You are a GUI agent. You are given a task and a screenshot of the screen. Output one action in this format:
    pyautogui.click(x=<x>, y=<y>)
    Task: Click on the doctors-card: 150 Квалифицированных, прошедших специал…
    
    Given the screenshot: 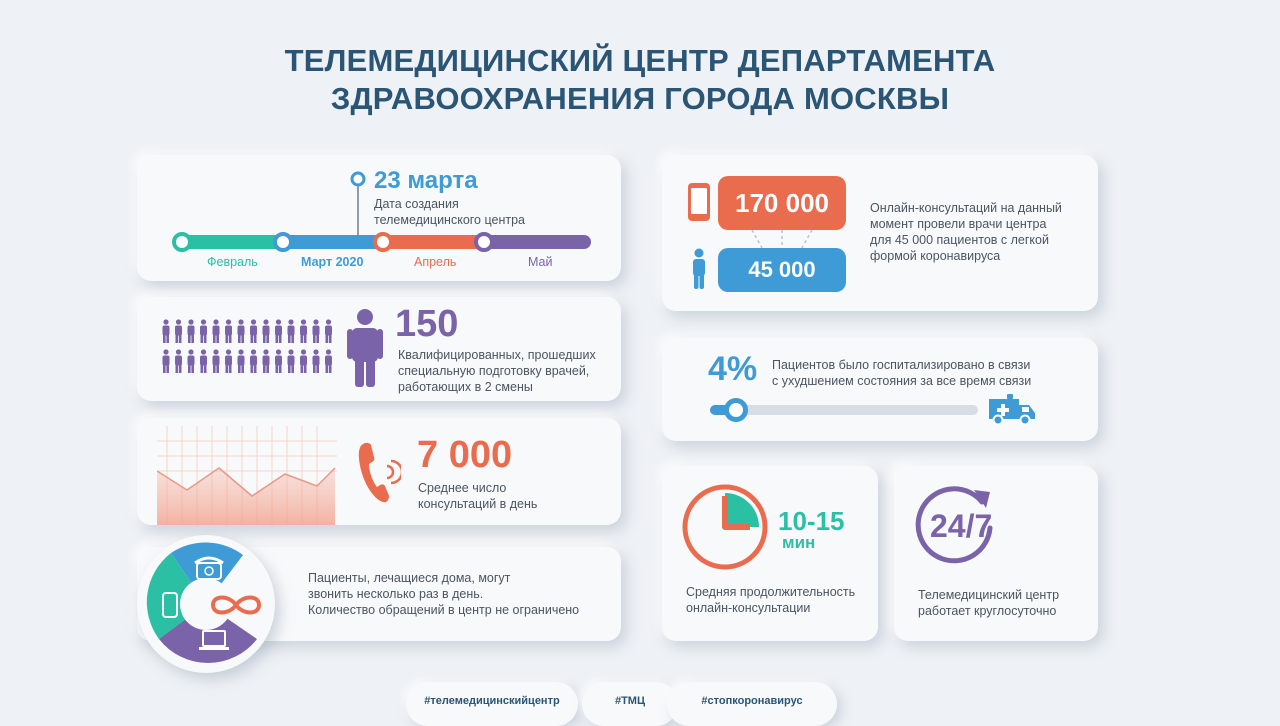 What is the action you would take?
    pyautogui.click(x=379, y=349)
    